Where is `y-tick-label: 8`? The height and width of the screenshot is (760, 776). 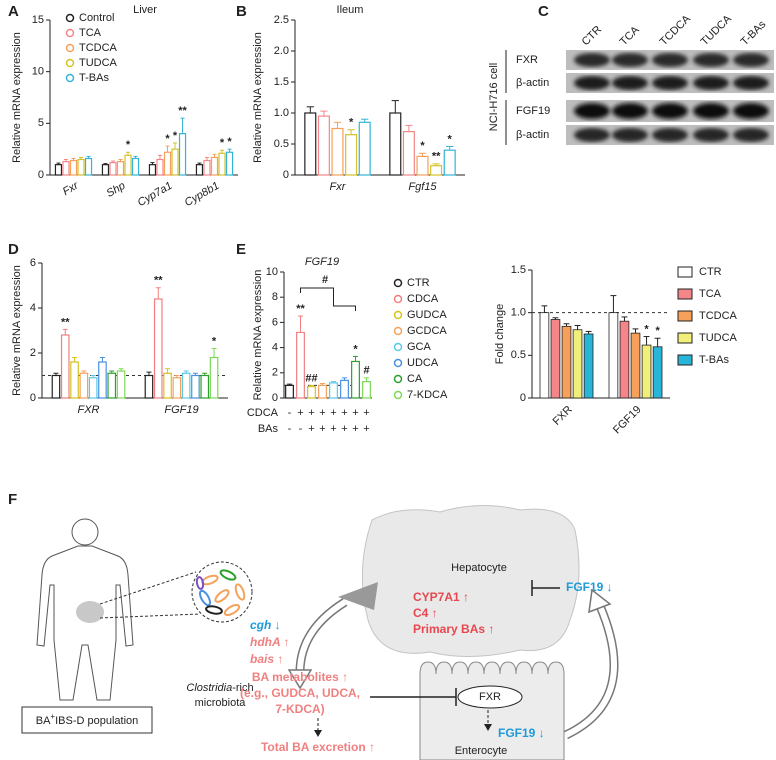
y-tick-label: 8 is located at coordinates (275, 297).